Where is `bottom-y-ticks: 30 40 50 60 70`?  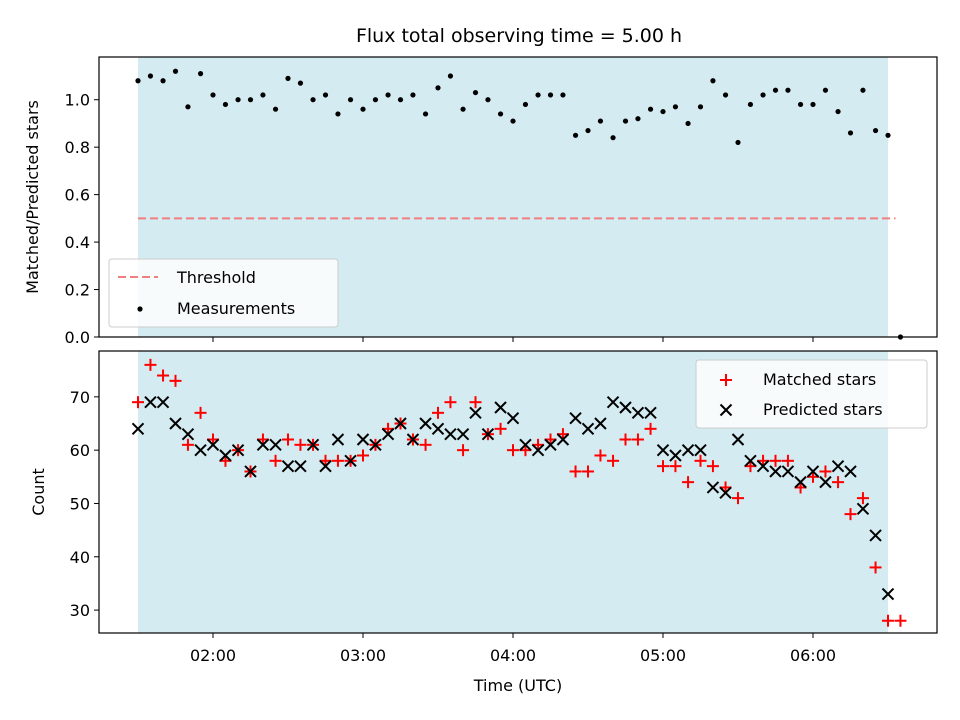 bottom-y-ticks: 30 40 50 60 70 is located at coordinates (84, 504).